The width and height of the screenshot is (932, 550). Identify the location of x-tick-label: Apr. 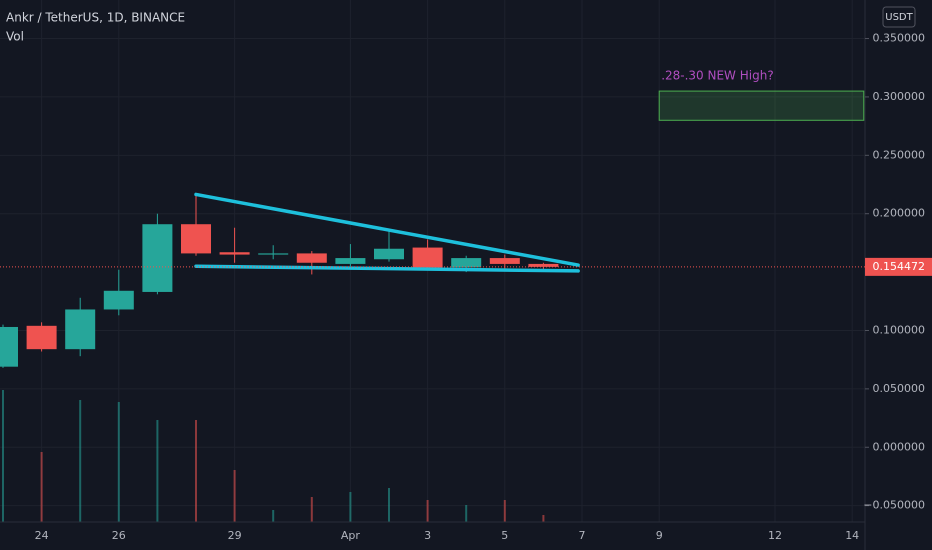
(351, 535).